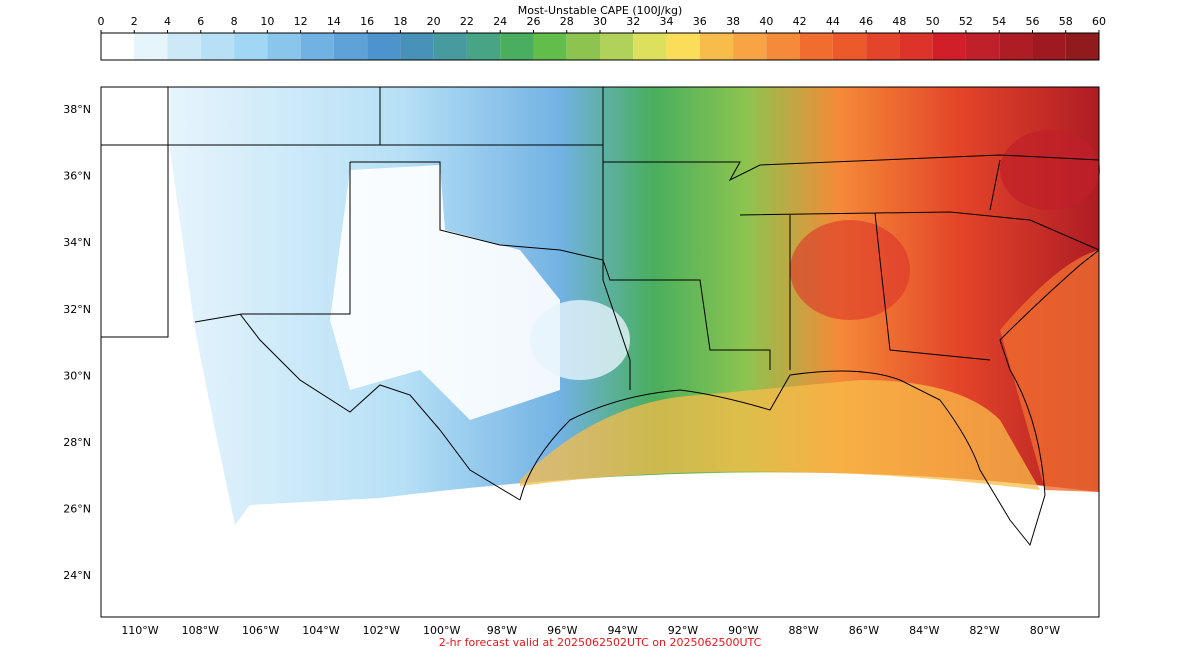 Image resolution: width=1200 pixels, height=654 pixels. Describe the element at coordinates (77, 442) in the screenshot. I see `lat-label: 28°N` at that location.